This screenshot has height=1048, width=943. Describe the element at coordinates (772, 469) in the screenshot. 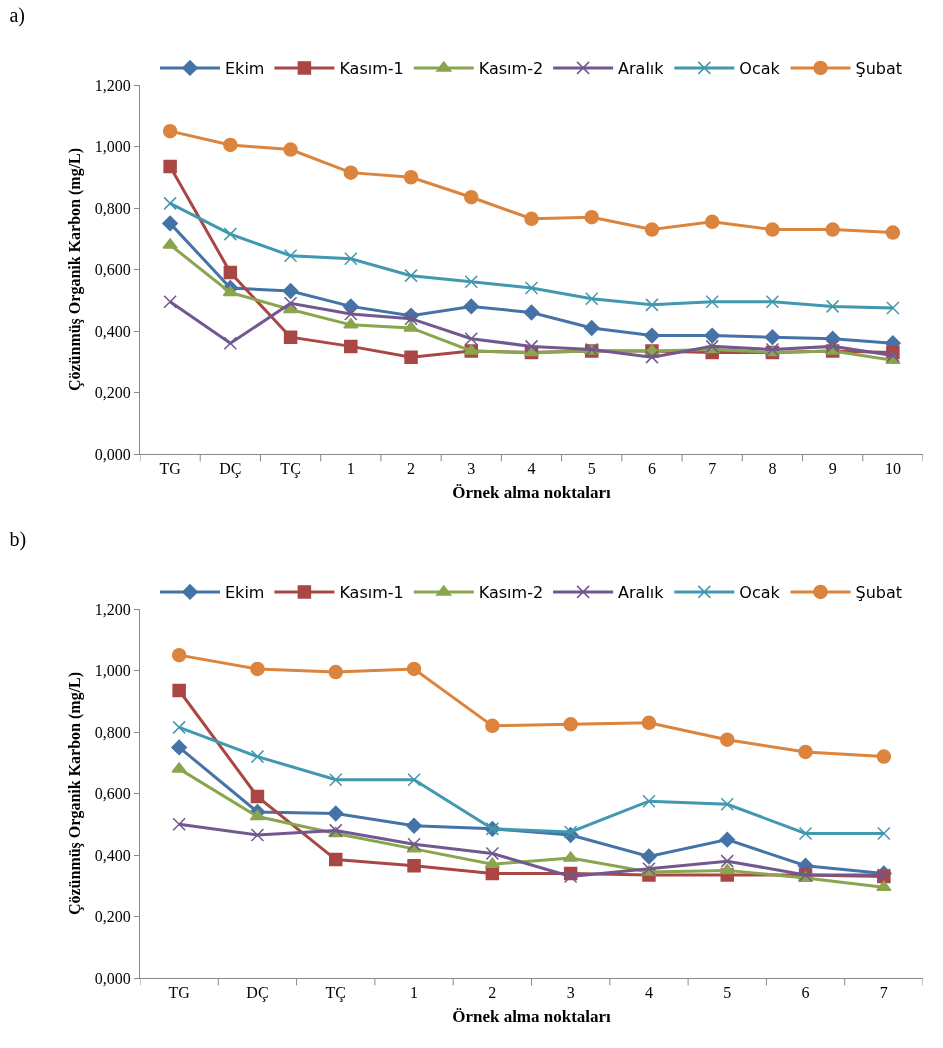

I see `x-tick-label: 8` at that location.